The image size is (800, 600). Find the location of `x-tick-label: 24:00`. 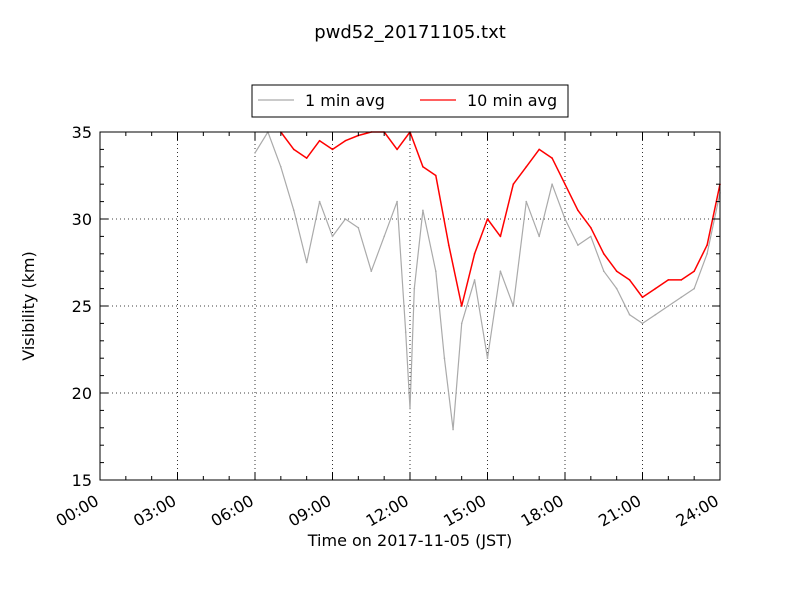

x-tick-label: 24:00 is located at coordinates (697, 511).